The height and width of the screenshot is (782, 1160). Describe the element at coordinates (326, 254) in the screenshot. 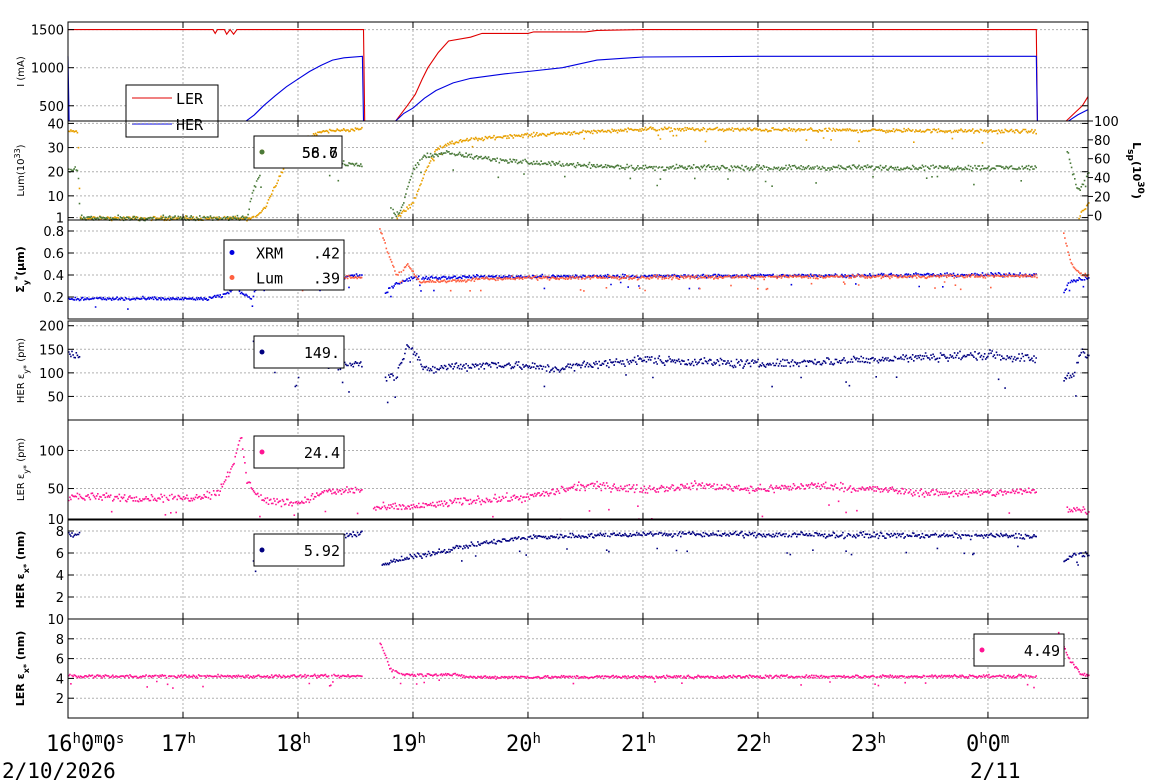

I see `legend-value: .42` at that location.